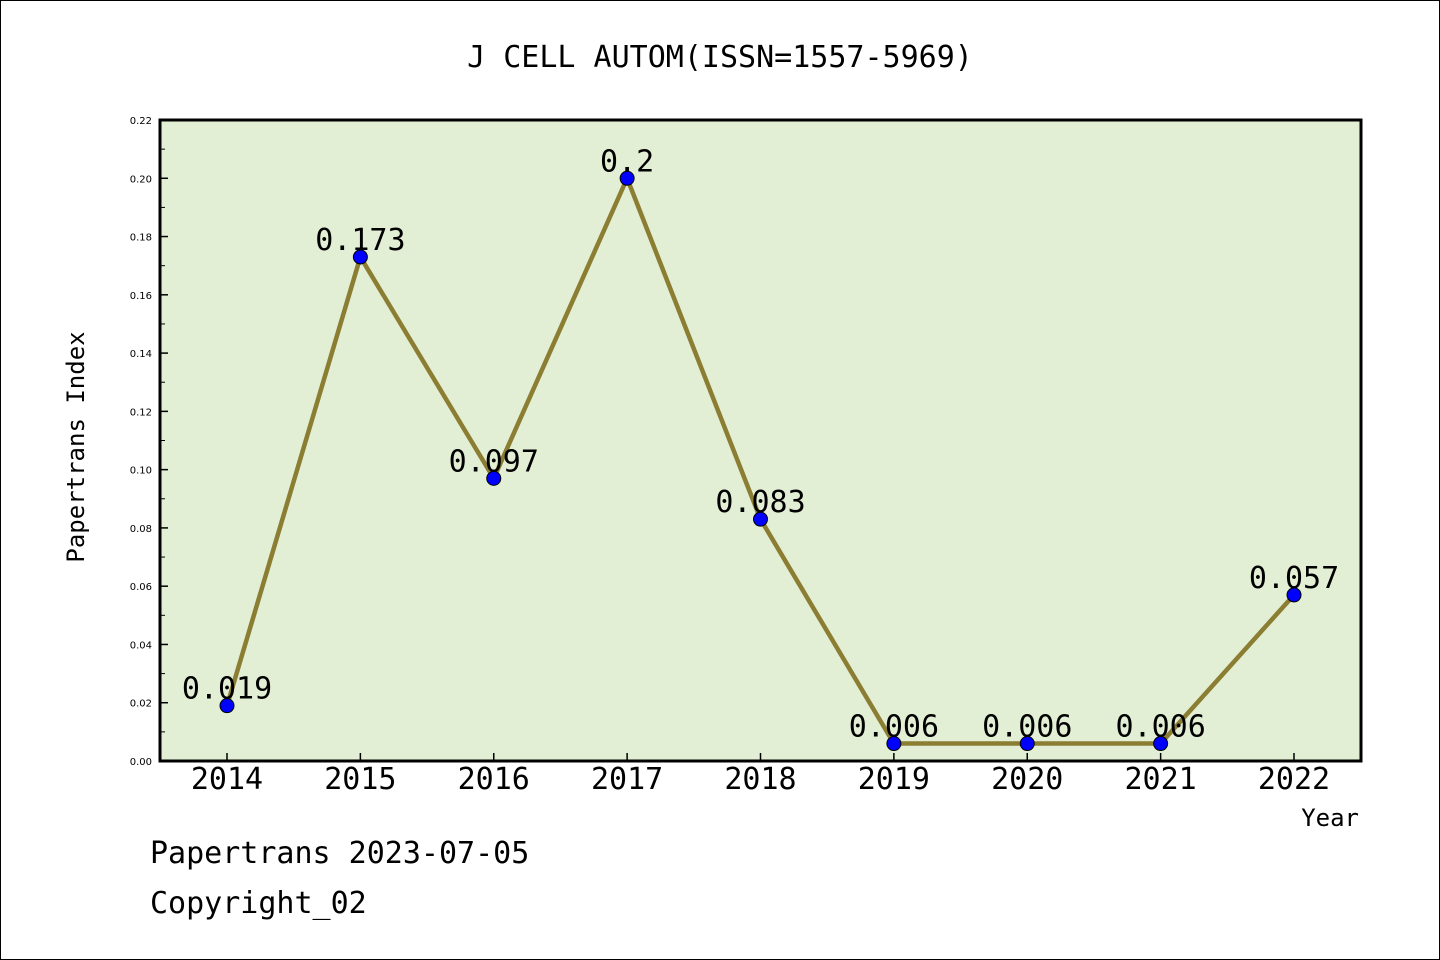 Image resolution: width=1440 pixels, height=960 pixels. What do you see at coordinates (258, 903) in the screenshot?
I see `footer-copyright: Copyright_02` at bounding box center [258, 903].